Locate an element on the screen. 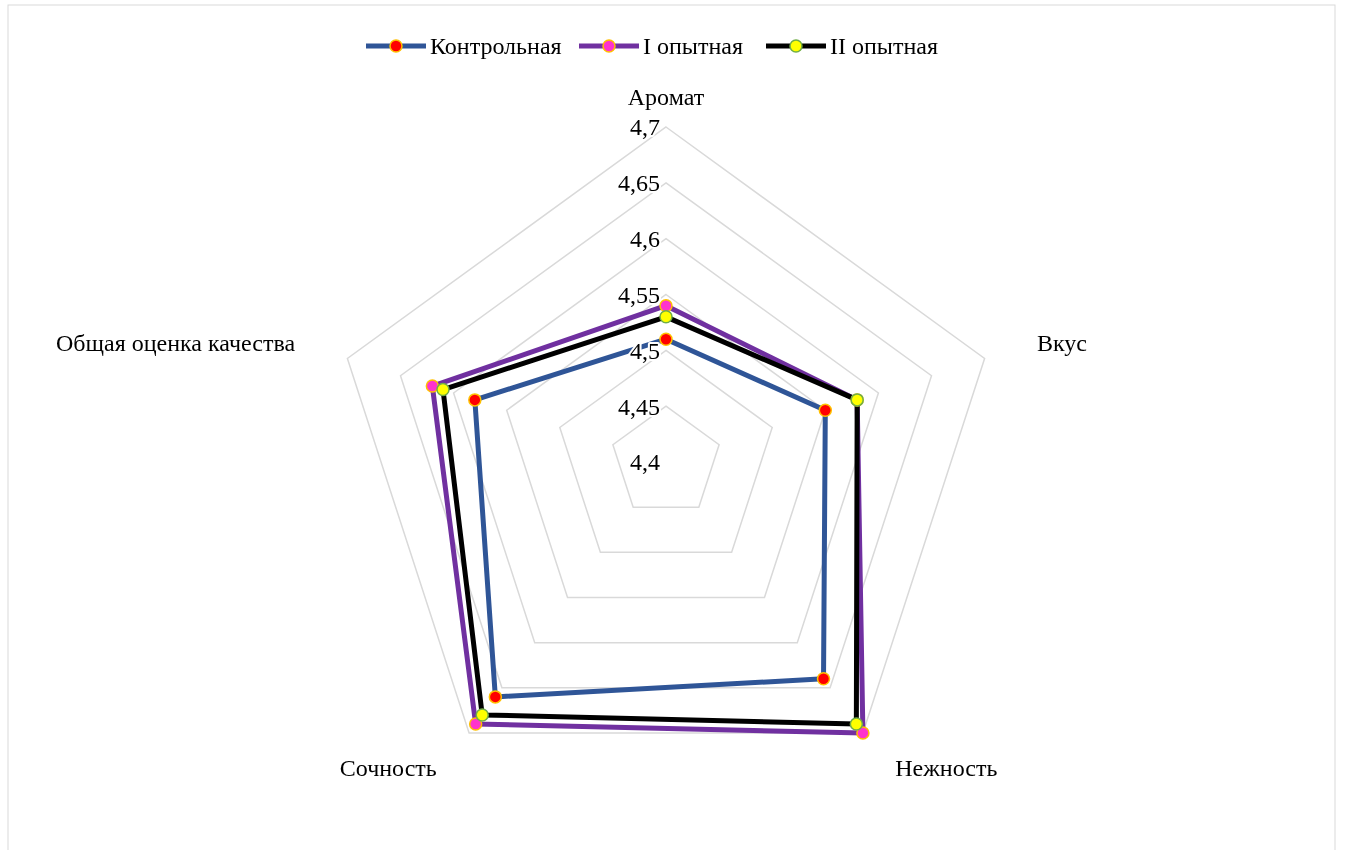  spoke-label: Аромат is located at coordinates (666, 97).